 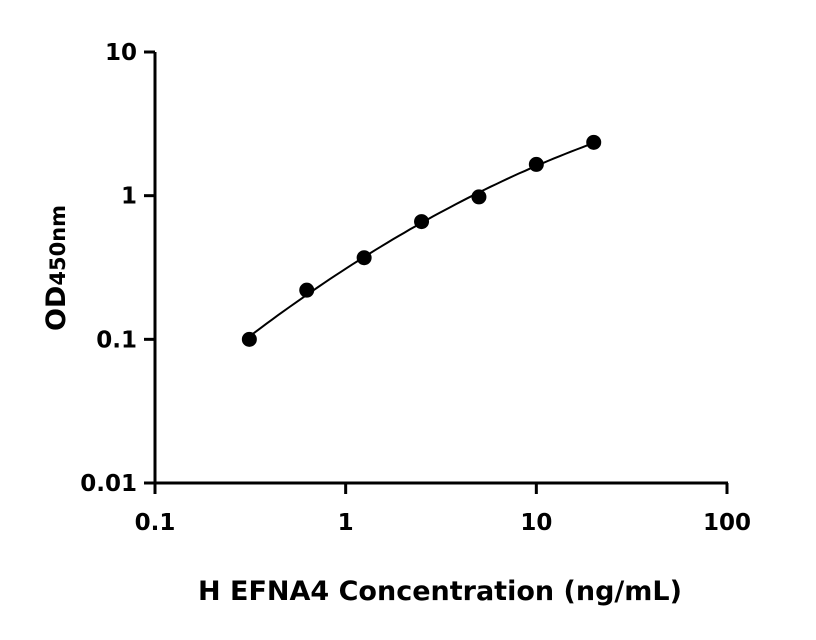 What do you see at coordinates (121, 53) in the screenshot?
I see `y-tick-label: 10` at bounding box center [121, 53].